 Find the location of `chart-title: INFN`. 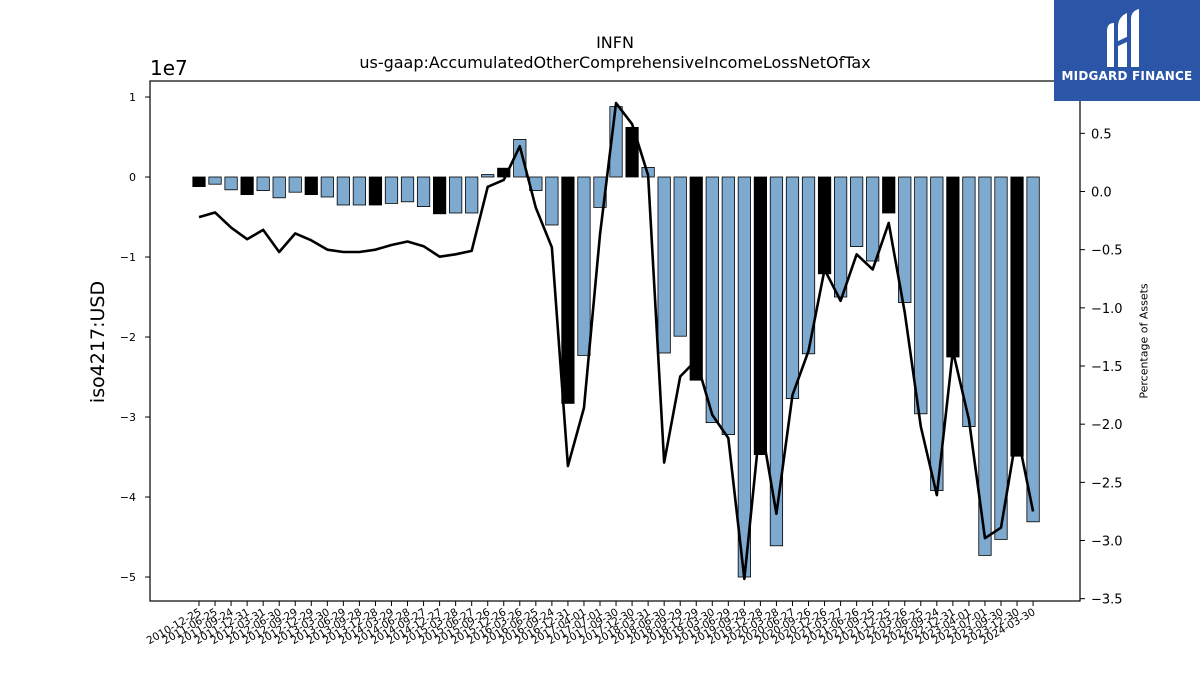

chart-title: INFN is located at coordinates (615, 42).